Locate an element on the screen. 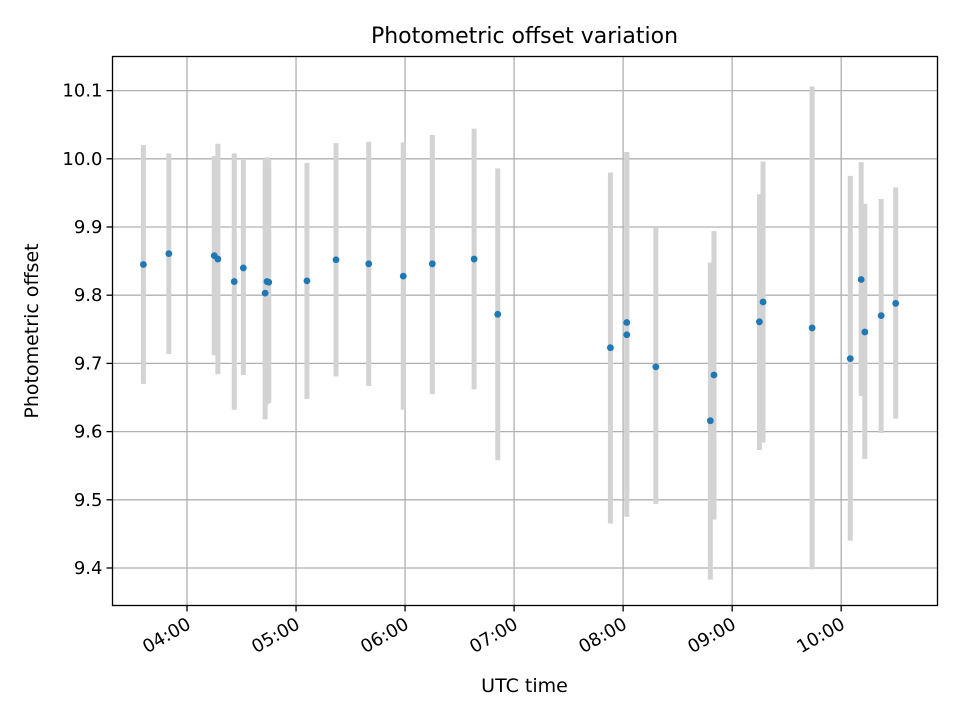 Image resolution: width=960 pixels, height=720 pixels. y-tick-label: 9.5 is located at coordinates (88, 500).